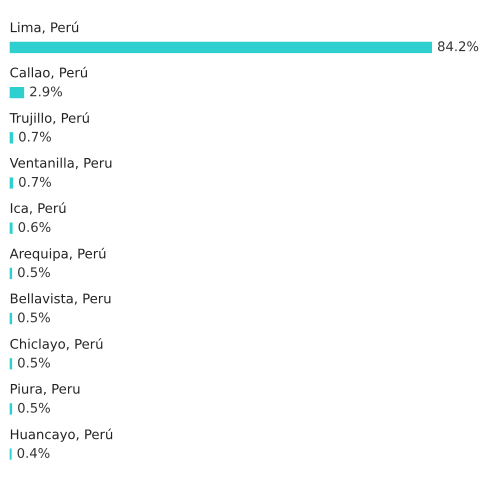  I want to click on data-label: 2.9%, so click(46, 91).